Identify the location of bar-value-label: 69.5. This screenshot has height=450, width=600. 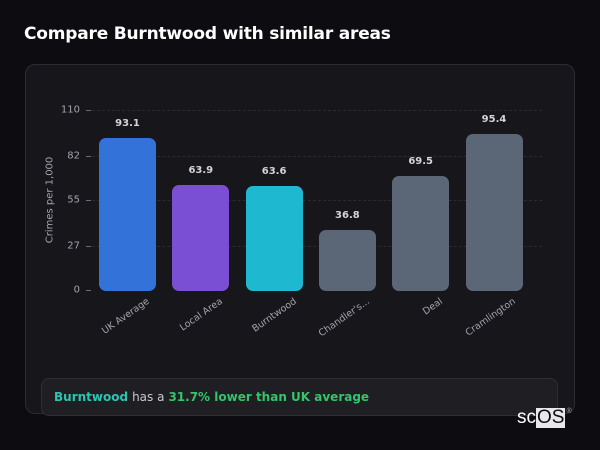
(421, 162).